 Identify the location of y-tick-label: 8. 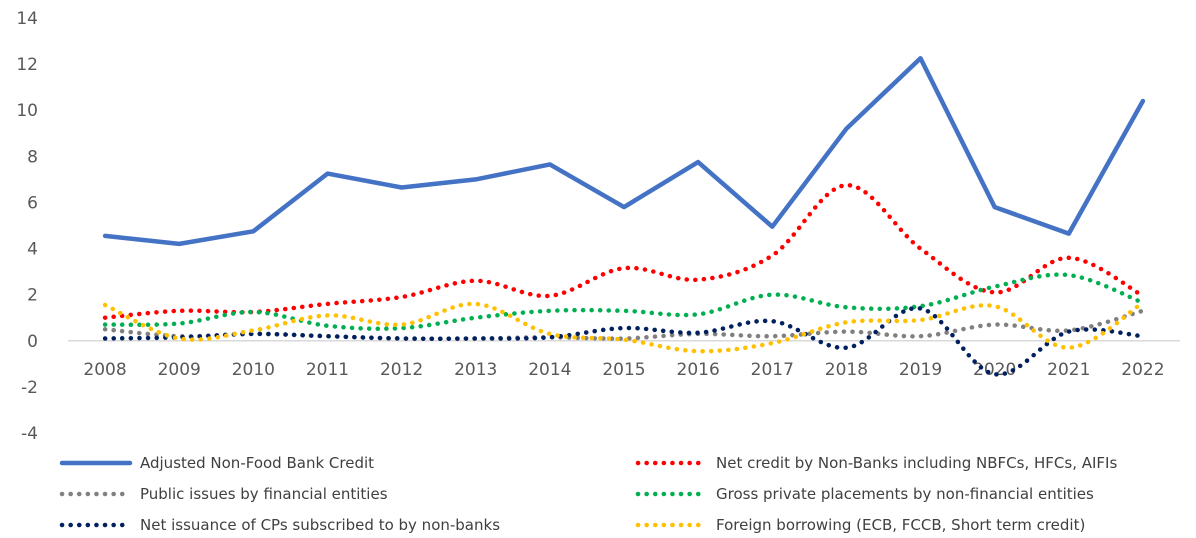
(32, 157).